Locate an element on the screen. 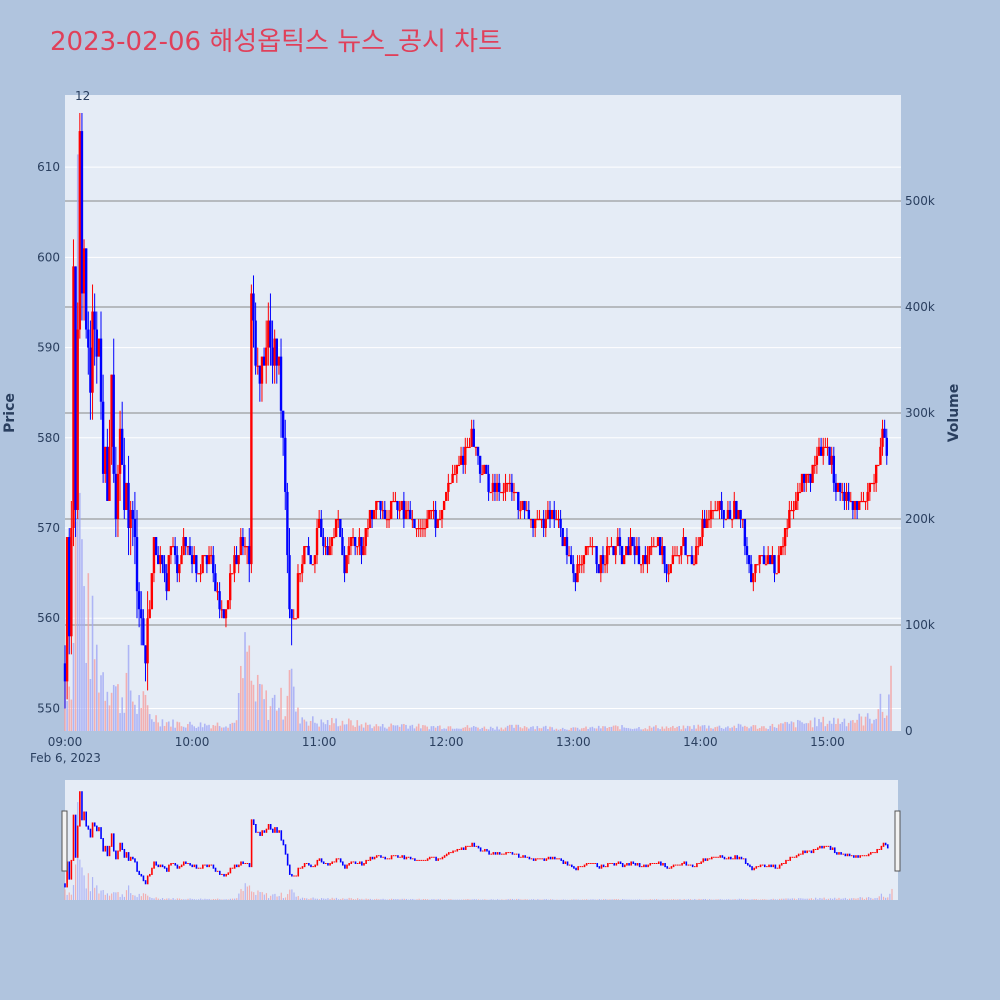 The width and height of the screenshot is (1000, 1000). range-slider is located at coordinates (481, 840).